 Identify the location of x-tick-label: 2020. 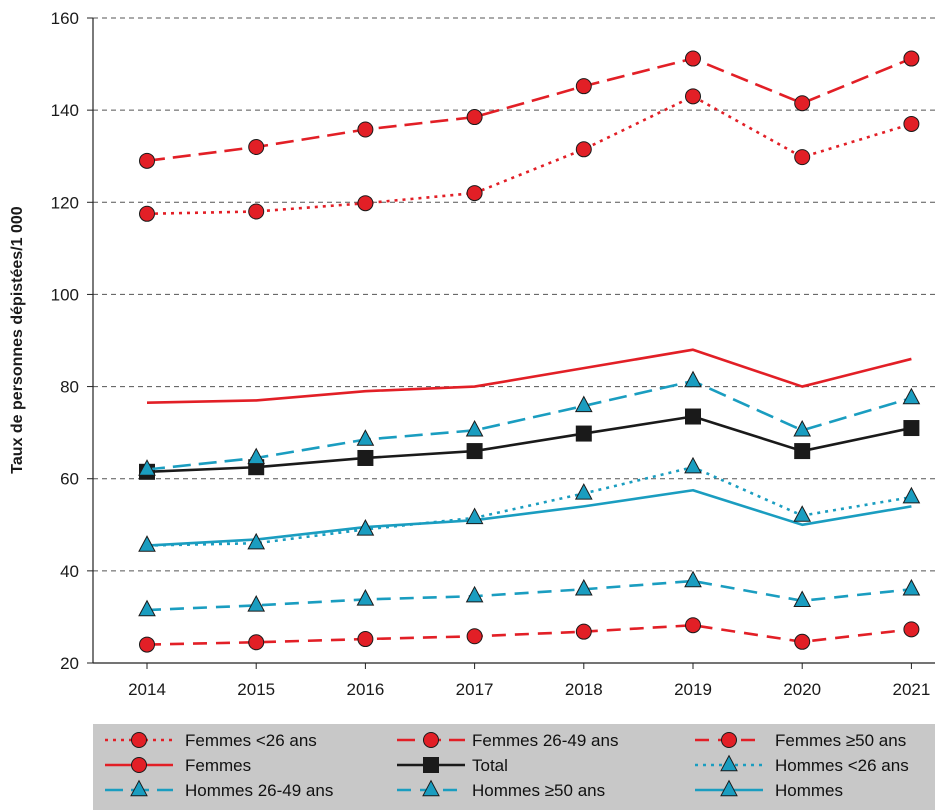
(802, 689).